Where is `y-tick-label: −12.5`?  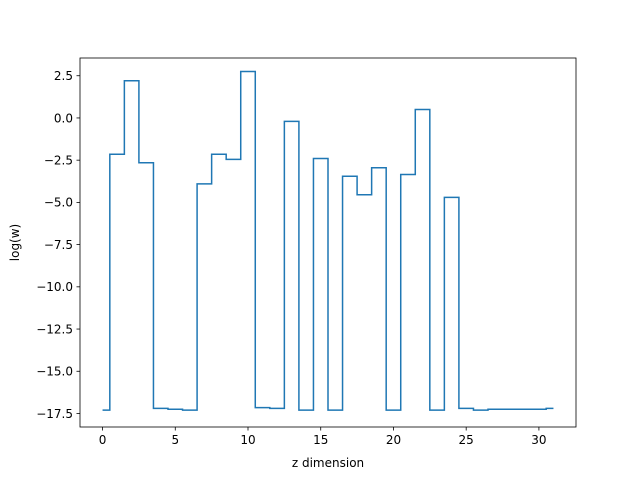
y-tick-label: −12.5 is located at coordinates (54, 329).